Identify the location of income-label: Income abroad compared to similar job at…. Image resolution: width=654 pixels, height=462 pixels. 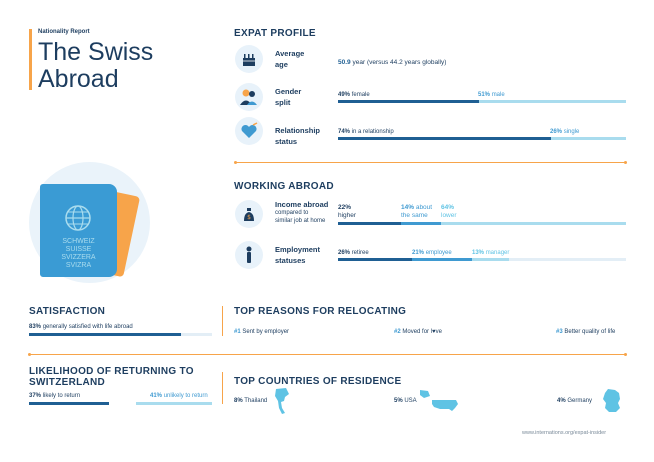
(301, 213).